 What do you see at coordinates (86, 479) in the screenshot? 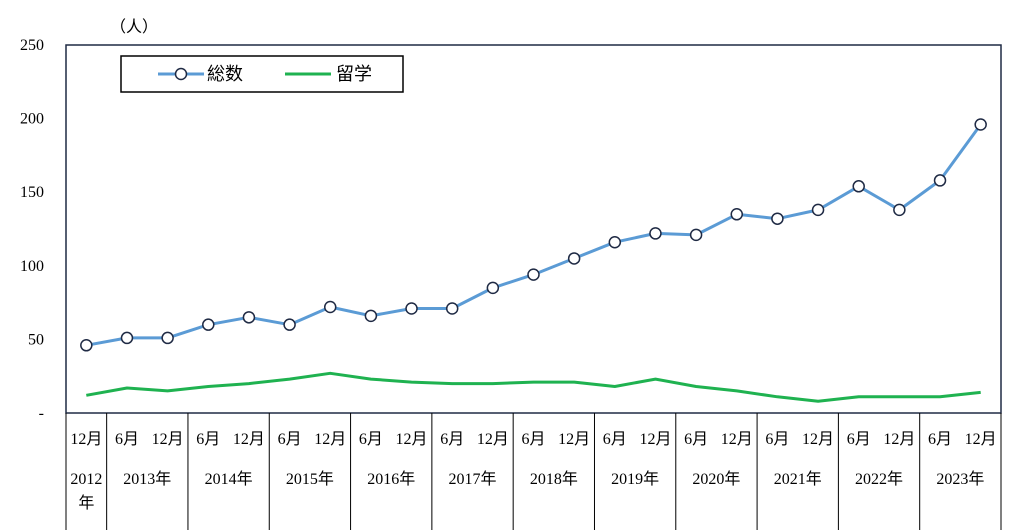
I see `x-year-label: 2012` at bounding box center [86, 479].